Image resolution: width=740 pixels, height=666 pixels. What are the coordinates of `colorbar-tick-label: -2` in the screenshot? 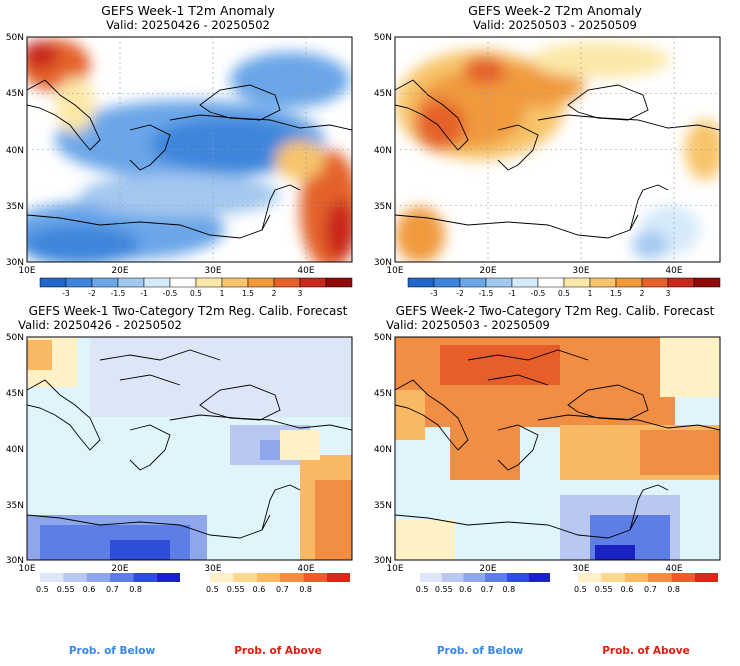 It's located at (92, 293).